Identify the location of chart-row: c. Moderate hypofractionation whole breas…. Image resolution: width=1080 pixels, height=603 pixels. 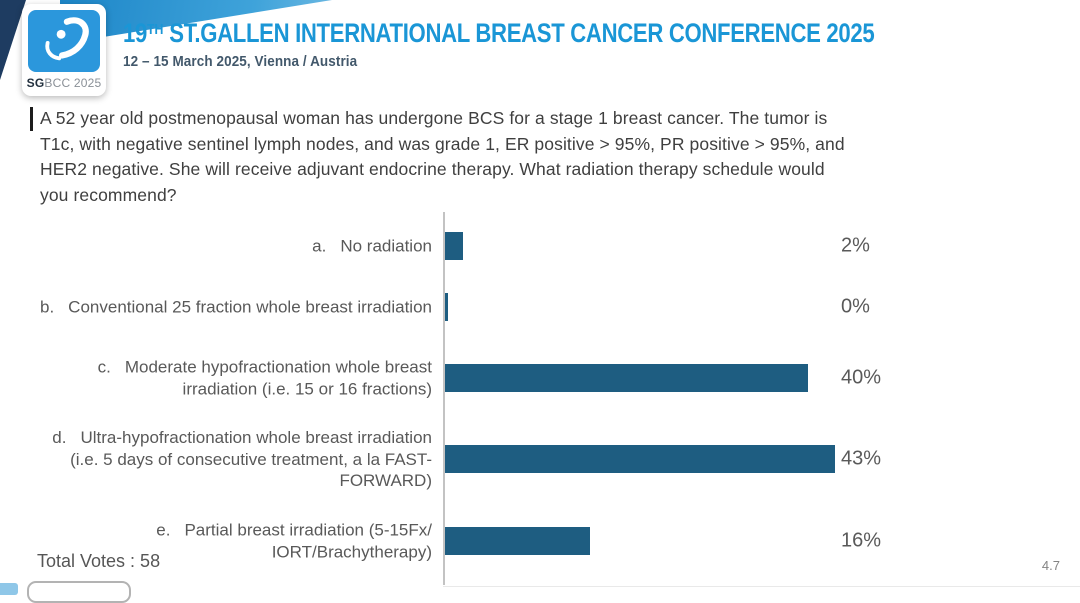
(540, 378).